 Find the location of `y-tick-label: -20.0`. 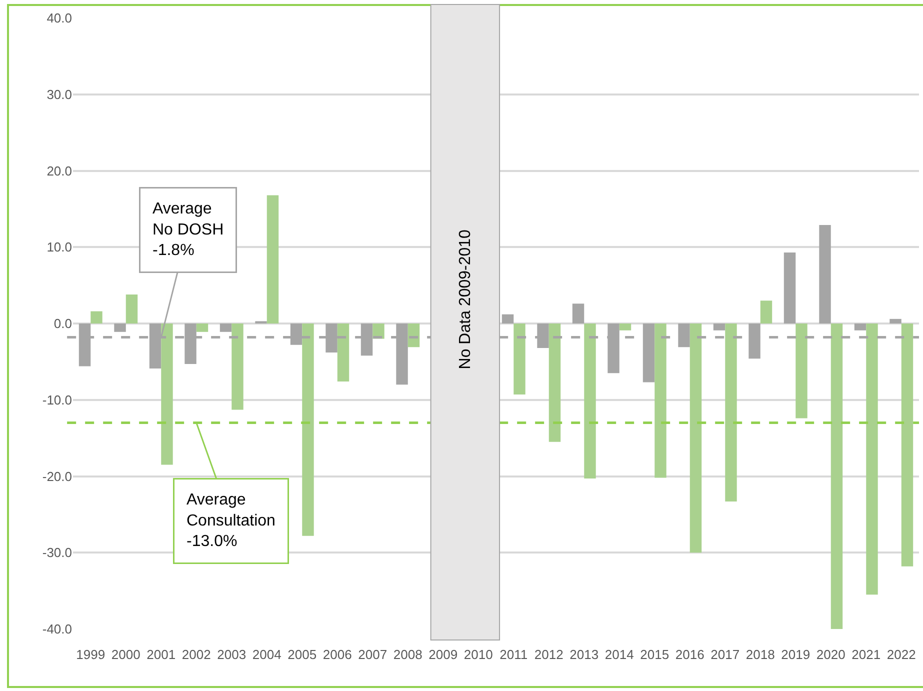

y-tick-label: -20.0 is located at coordinates (57, 476).